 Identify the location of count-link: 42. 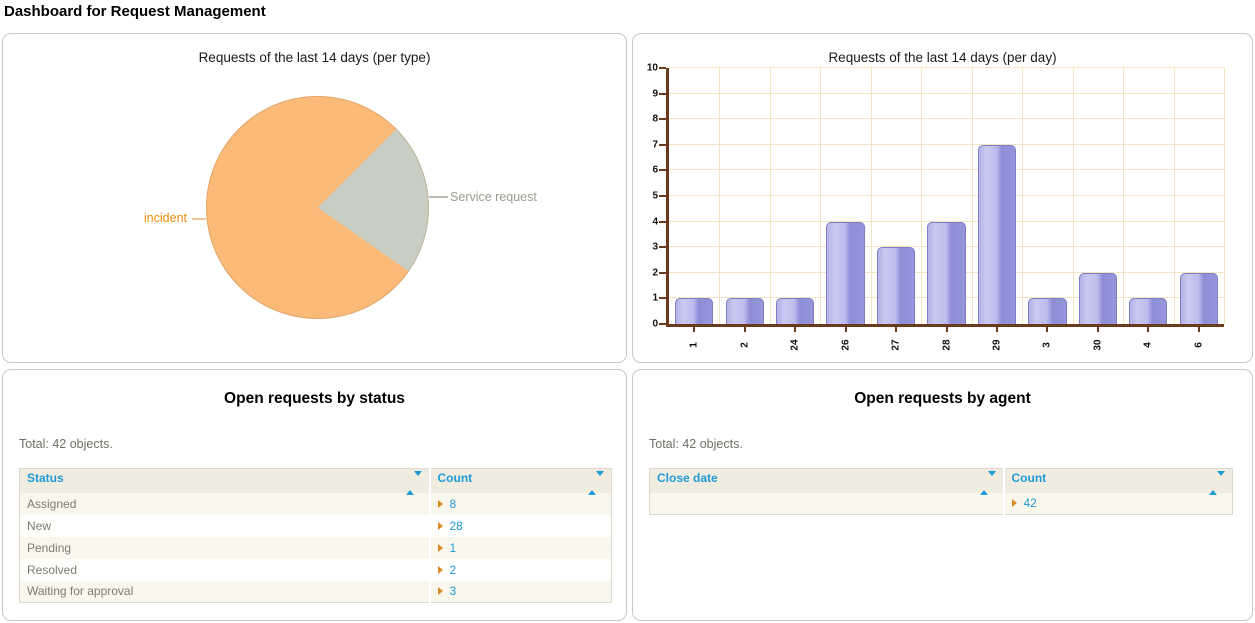
(1030, 503).